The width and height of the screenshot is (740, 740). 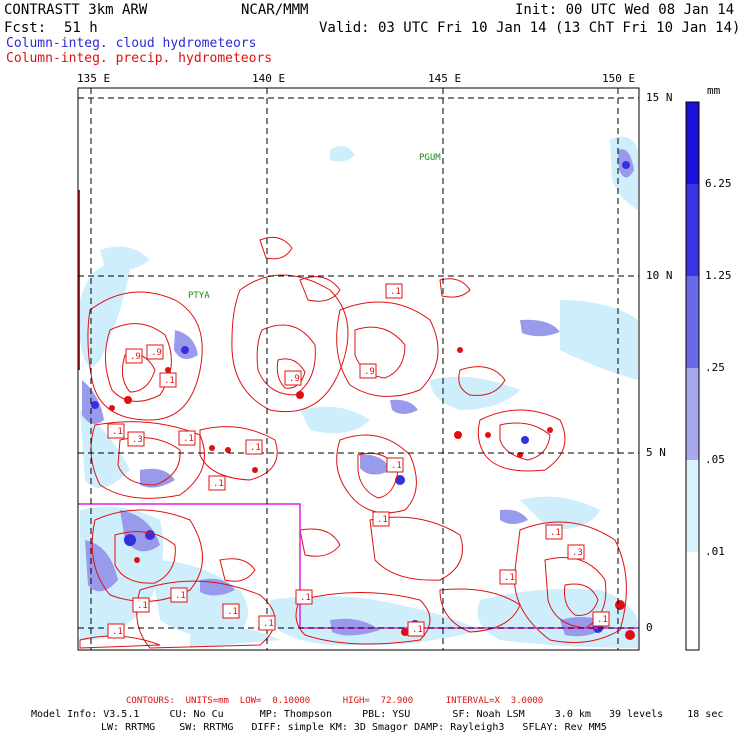 I want to click on lat-label-5n: 5 N, so click(x=656, y=452).